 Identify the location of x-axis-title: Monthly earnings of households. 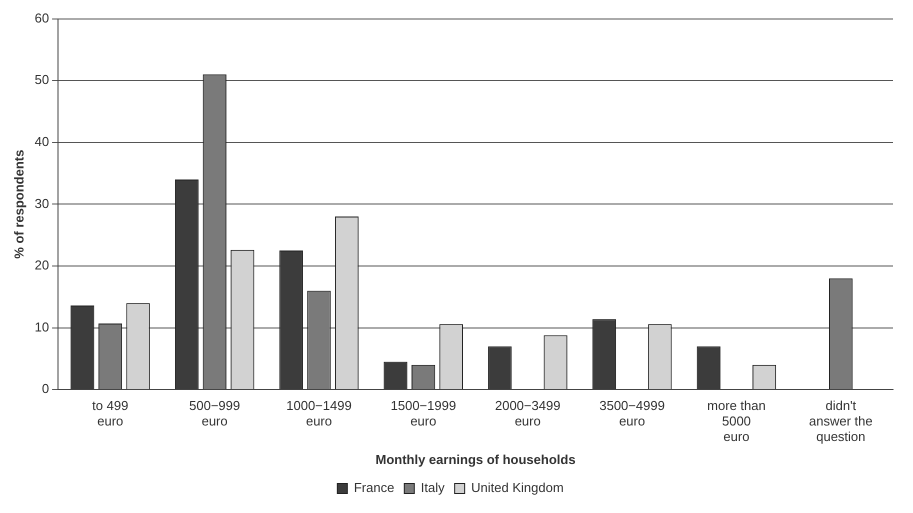
(476, 459).